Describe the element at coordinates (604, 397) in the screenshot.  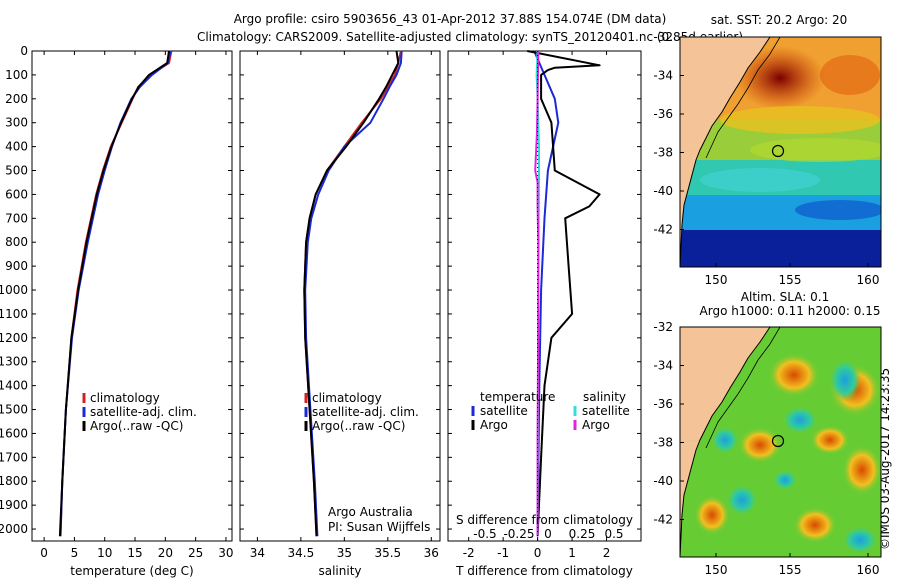
I see `legend-title-salinity: salinity` at that location.